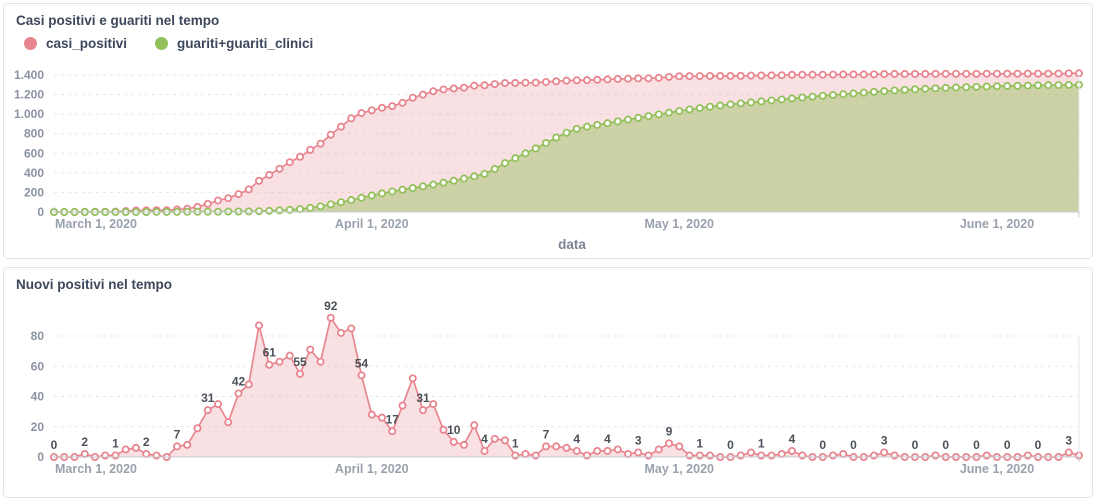 This screenshot has width=1105, height=504. Describe the element at coordinates (75, 43) in the screenshot. I see `legend-item-casi-positivi: casi_positivi` at that location.